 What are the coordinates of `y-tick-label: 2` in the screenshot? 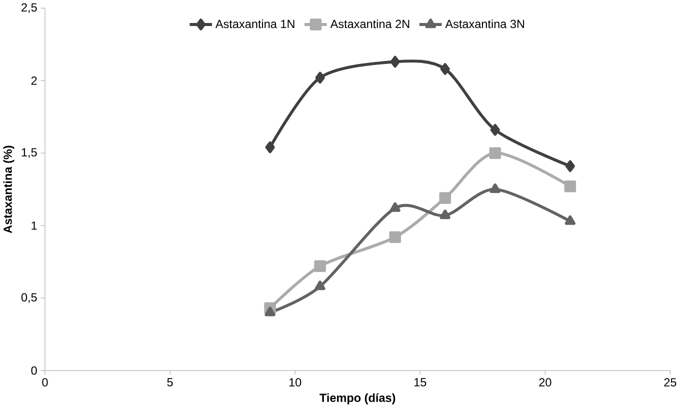 It's located at (34, 80).